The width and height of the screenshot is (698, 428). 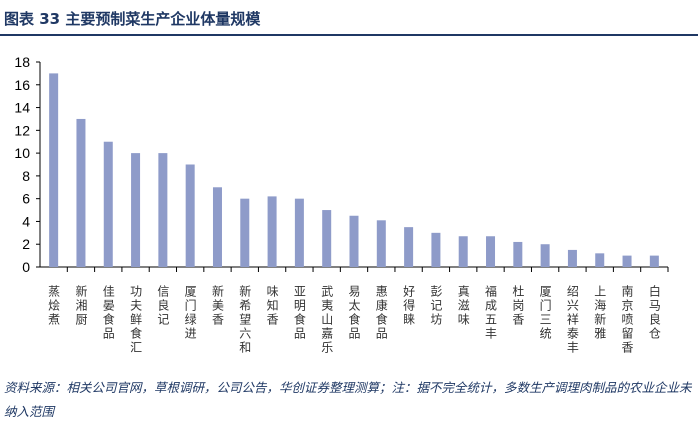 I want to click on x-tick-label: 易太食品, so click(x=354, y=313).